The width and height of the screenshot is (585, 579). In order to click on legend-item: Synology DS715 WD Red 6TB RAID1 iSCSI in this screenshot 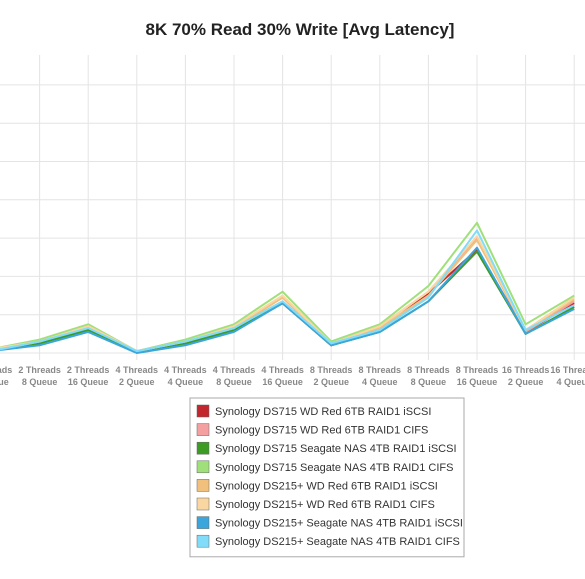, I will do `click(313, 411)`.